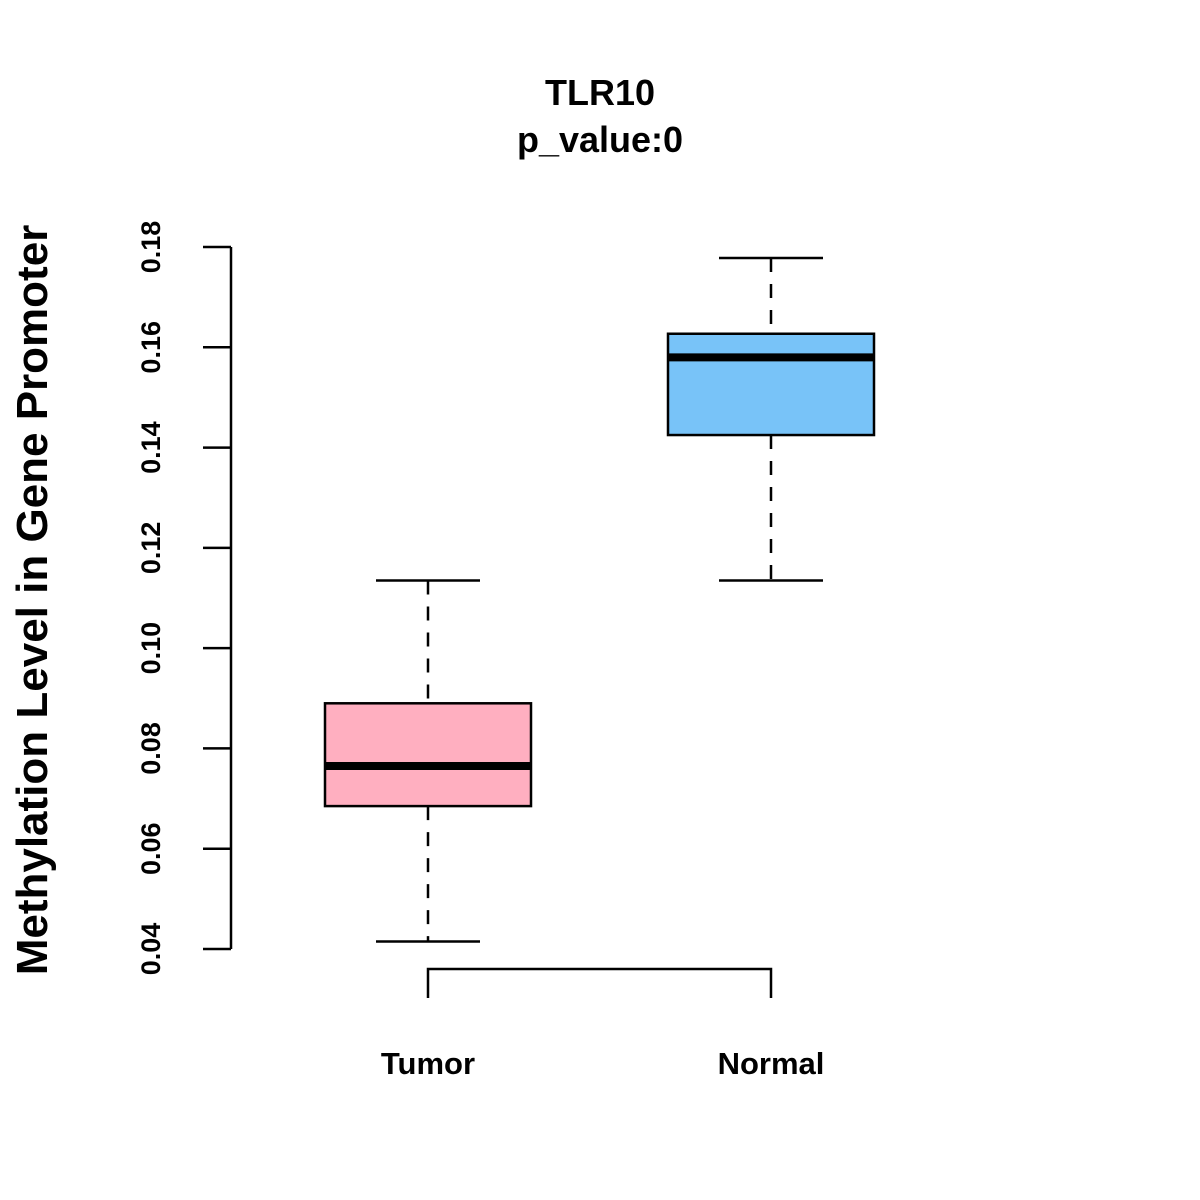 The width and height of the screenshot is (1200, 1200). What do you see at coordinates (32, 600) in the screenshot?
I see `y-axis-title: Methylation Level in Gene Promoter` at bounding box center [32, 600].